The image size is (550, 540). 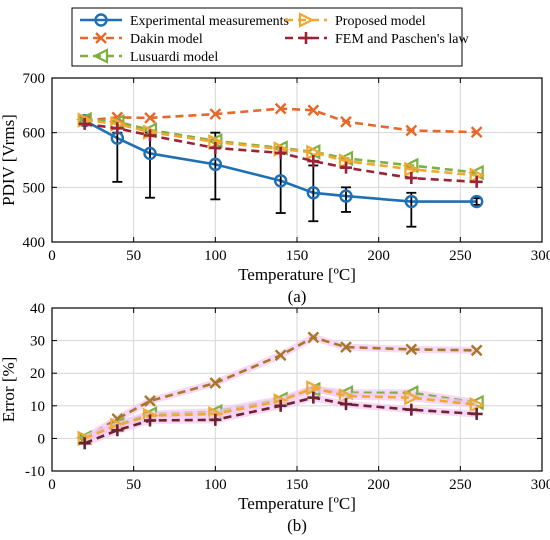 I want to click on y-tick-label: 500, so click(x=34, y=188).